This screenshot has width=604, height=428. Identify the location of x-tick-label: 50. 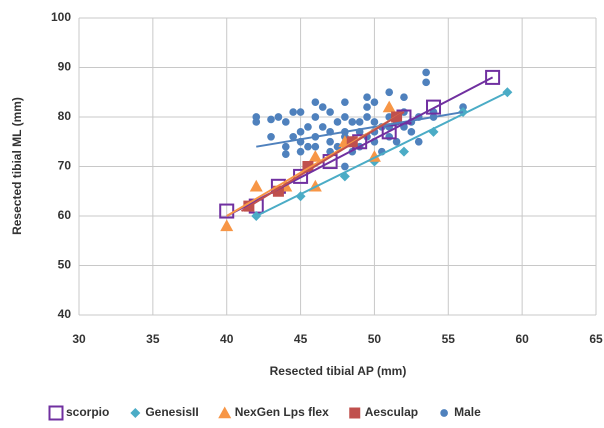
(375, 339).